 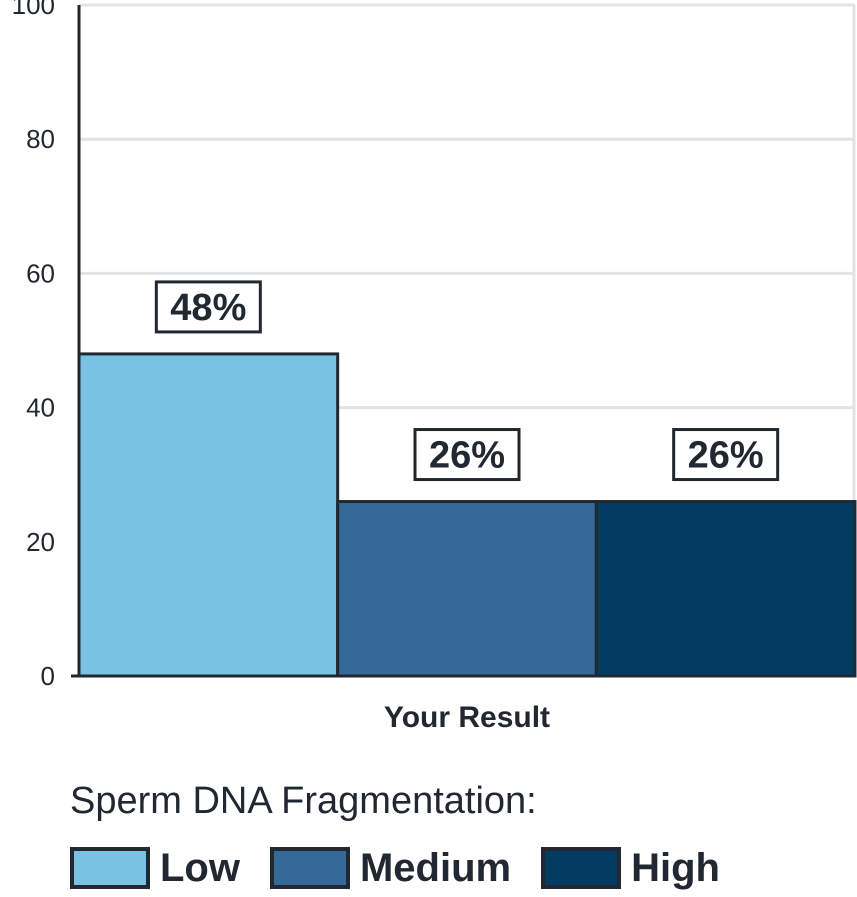 I want to click on data-label-medium: 26%, so click(x=467, y=456).